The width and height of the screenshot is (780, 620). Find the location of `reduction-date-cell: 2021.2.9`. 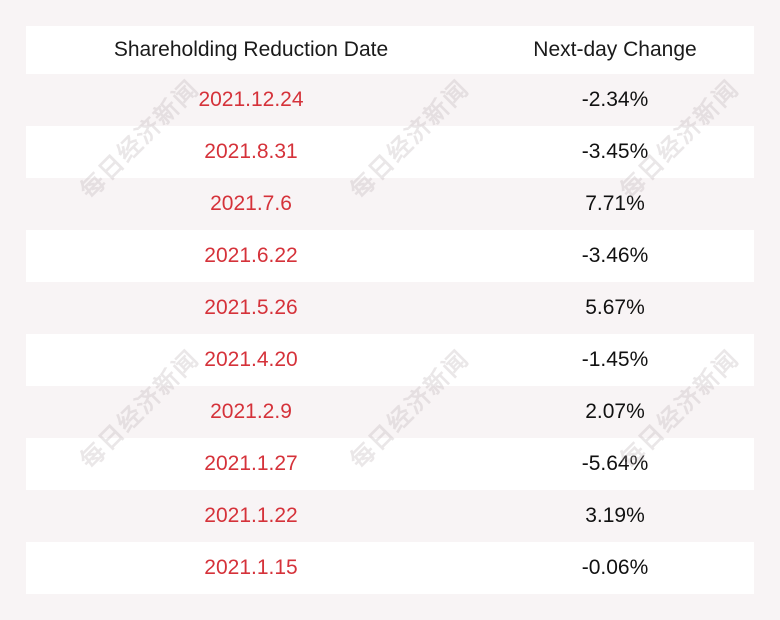

reduction-date-cell: 2021.2.9 is located at coordinates (251, 411).